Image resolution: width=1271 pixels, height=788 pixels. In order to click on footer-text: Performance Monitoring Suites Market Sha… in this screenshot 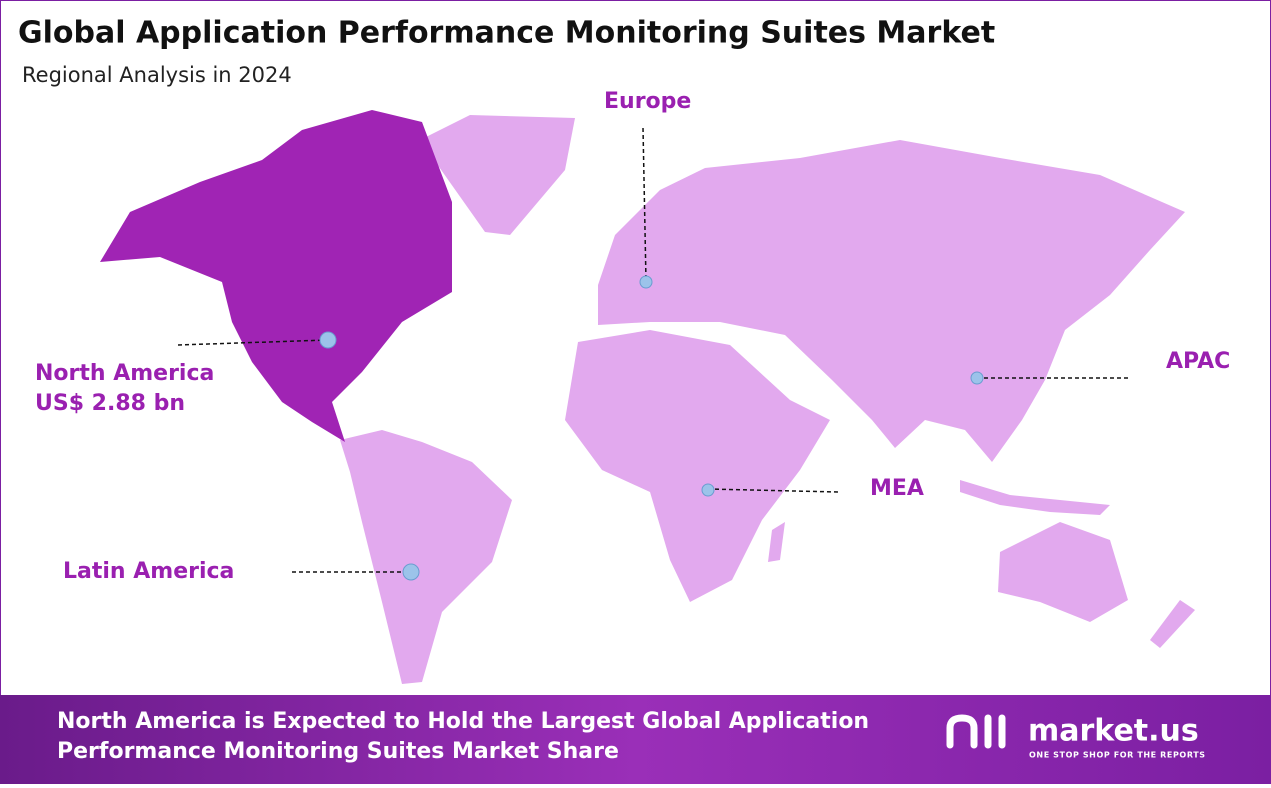, I will do `click(338, 751)`.